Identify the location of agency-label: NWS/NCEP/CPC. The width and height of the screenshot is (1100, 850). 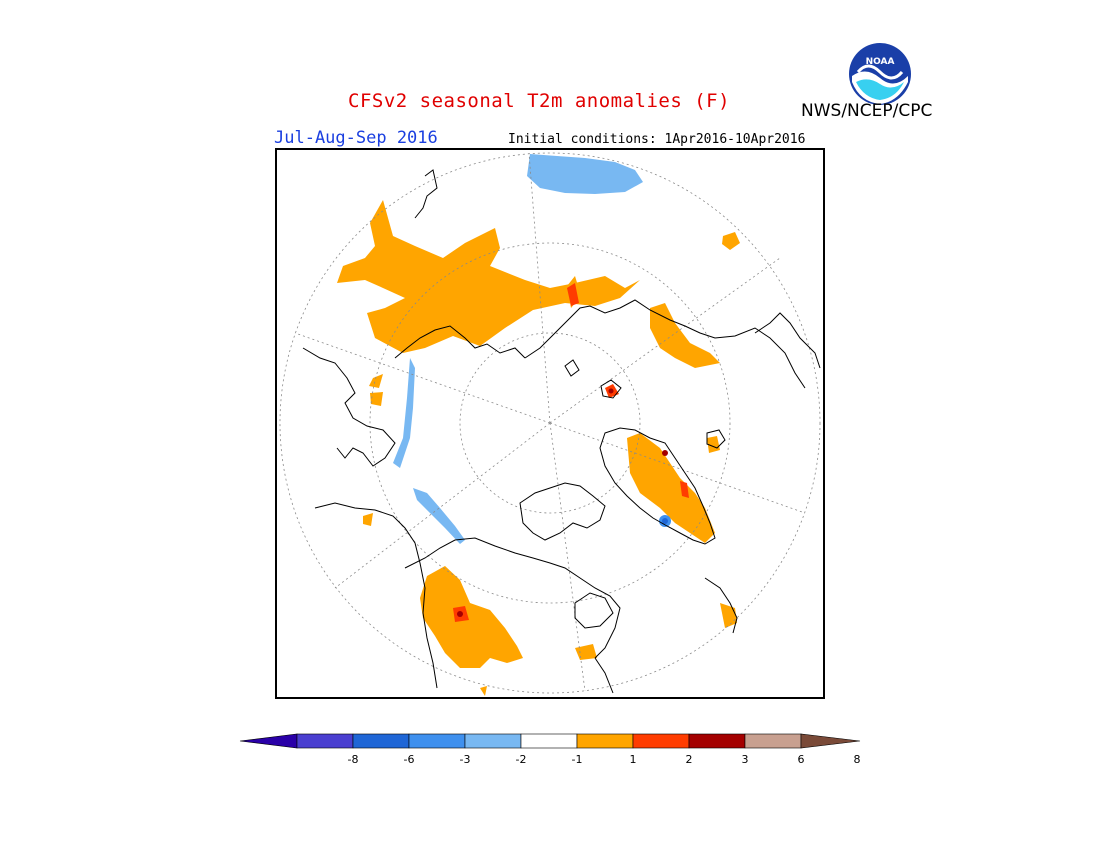
(867, 111).